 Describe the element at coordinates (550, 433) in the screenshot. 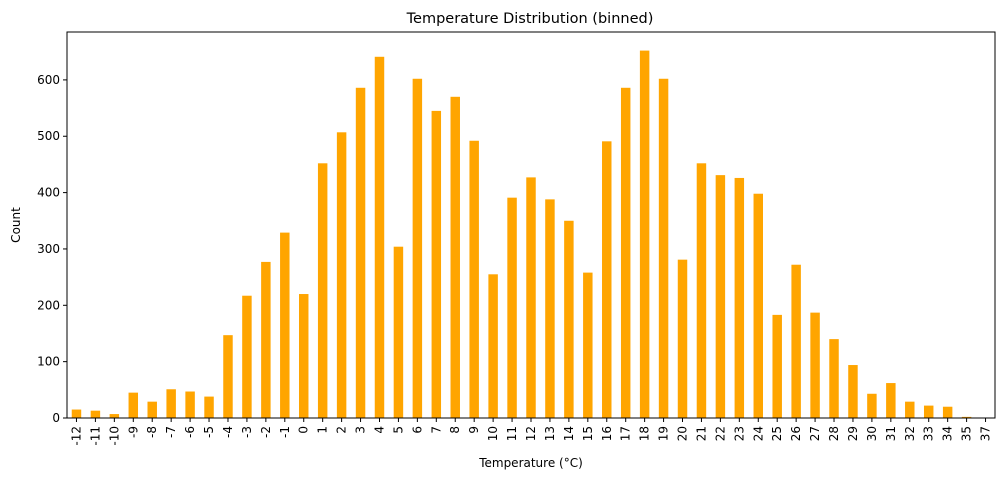

I see `x-tick-label: 13` at that location.